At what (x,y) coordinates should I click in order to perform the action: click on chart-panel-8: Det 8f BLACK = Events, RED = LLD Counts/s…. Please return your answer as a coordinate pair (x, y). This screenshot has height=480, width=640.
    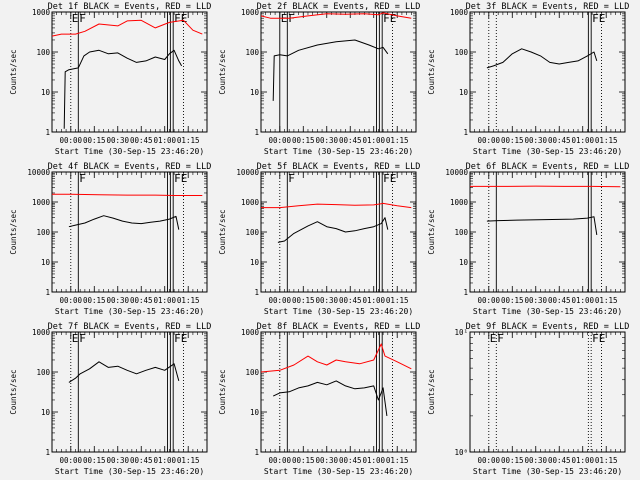
    Looking at the image, I should click on (319, 399).